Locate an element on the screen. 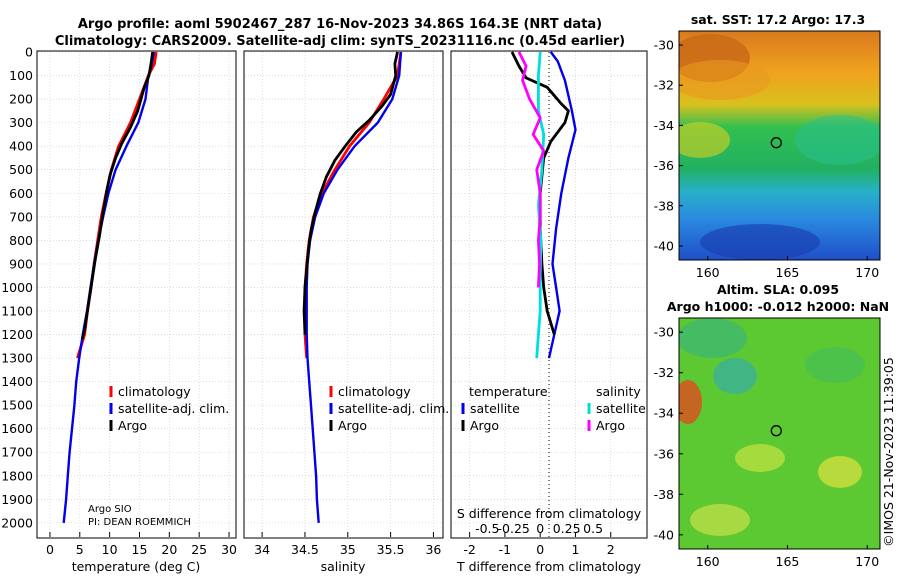  y-tick-label: 300 is located at coordinates (21, 122).